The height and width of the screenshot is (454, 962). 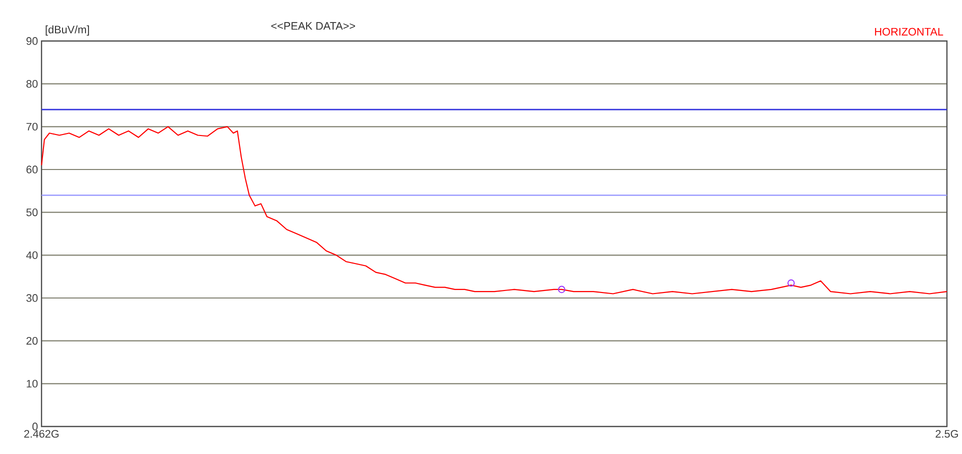 What do you see at coordinates (32, 126) in the screenshot?
I see `y-tick-label: 70` at bounding box center [32, 126].